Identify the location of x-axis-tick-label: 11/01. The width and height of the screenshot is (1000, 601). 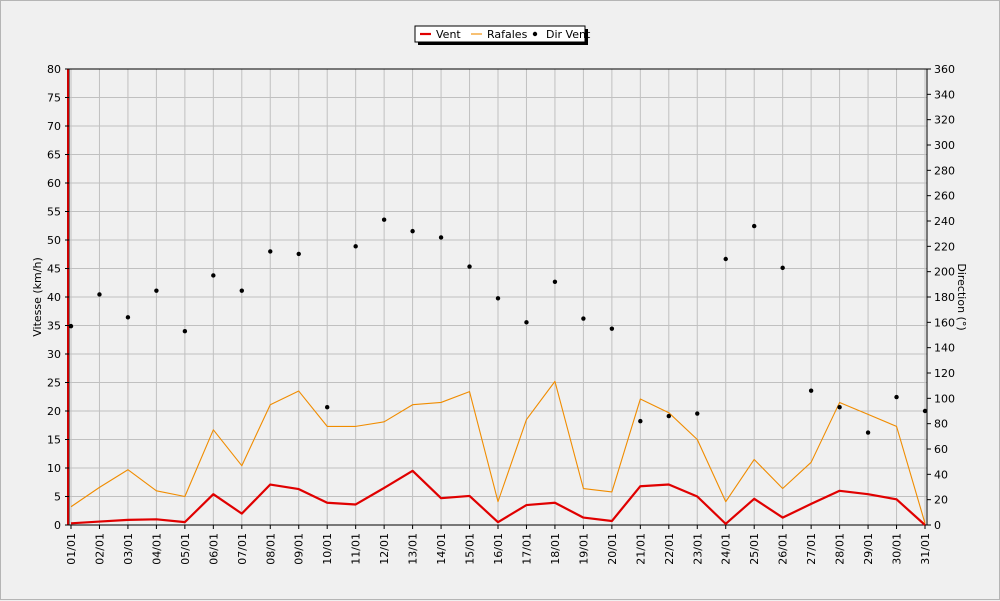
(356, 549).